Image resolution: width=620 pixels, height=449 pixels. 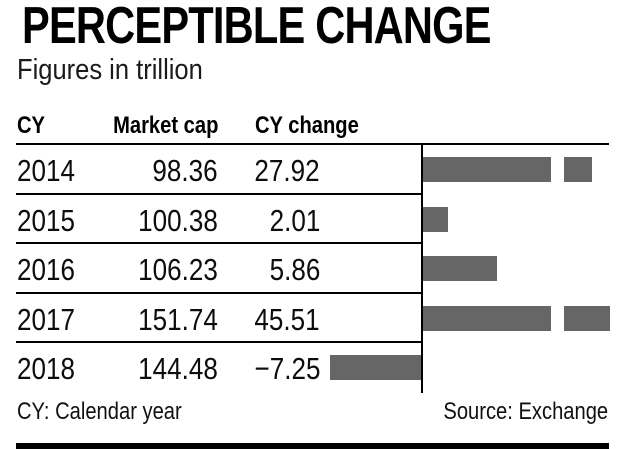 I want to click on footnote: CY: Calendar year, so click(x=99, y=411).